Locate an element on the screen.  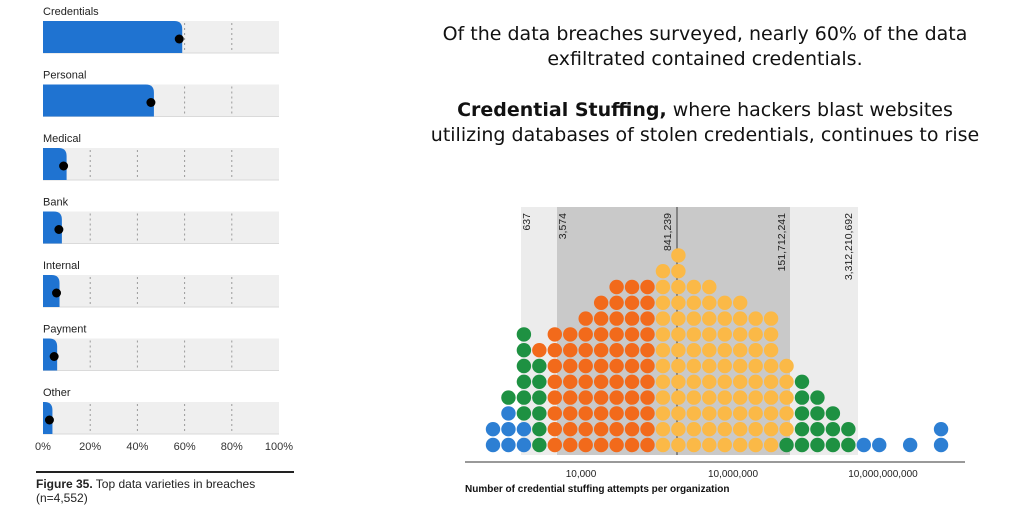
bar-track is located at coordinates (161, 227).